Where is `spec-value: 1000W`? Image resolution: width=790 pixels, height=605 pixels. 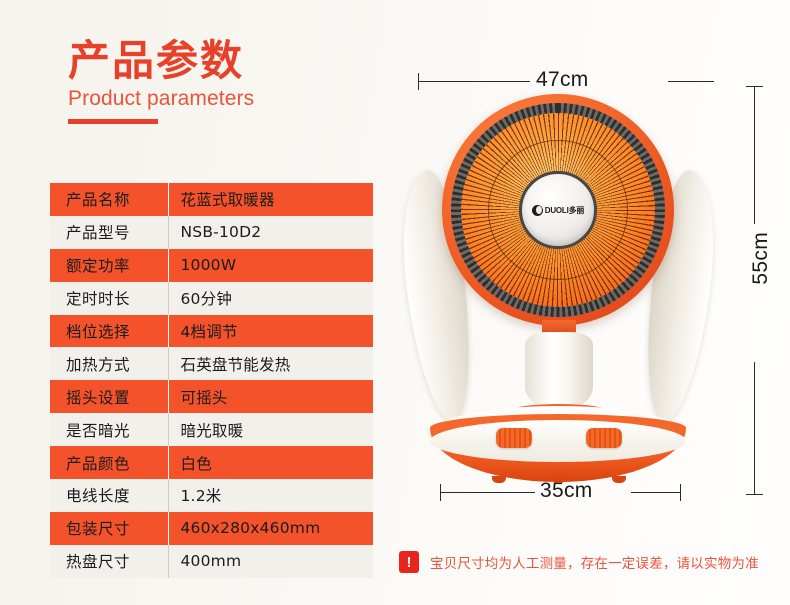 spec-value: 1000W is located at coordinates (270, 265).